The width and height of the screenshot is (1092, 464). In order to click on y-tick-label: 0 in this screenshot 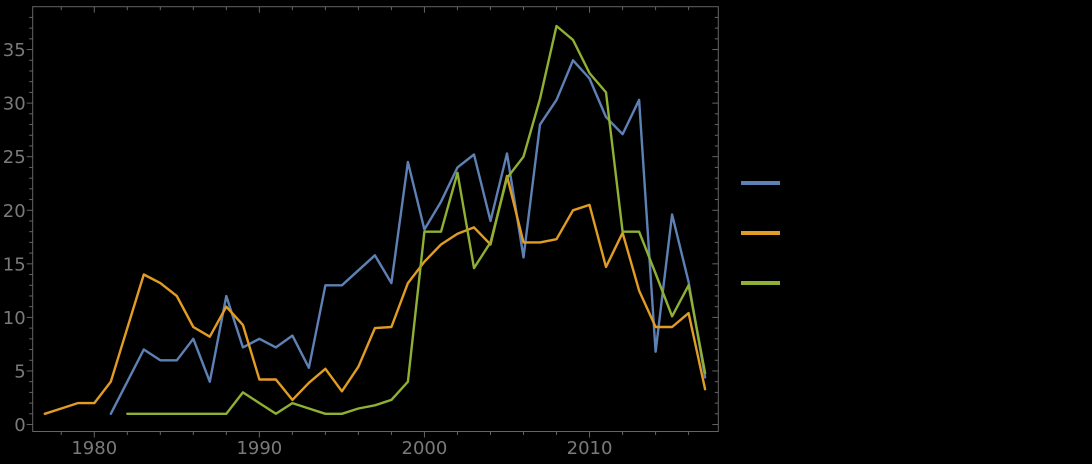, I will do `click(19, 425)`.